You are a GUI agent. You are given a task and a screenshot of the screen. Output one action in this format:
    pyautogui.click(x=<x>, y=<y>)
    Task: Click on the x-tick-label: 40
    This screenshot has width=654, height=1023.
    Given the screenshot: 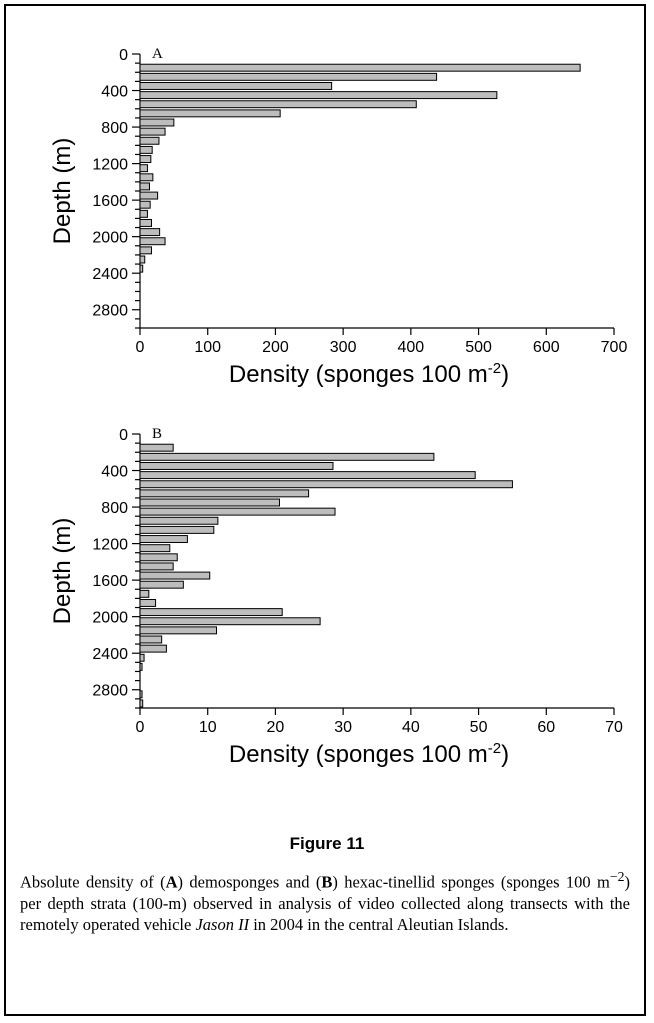 What is the action you would take?
    pyautogui.click(x=411, y=727)
    